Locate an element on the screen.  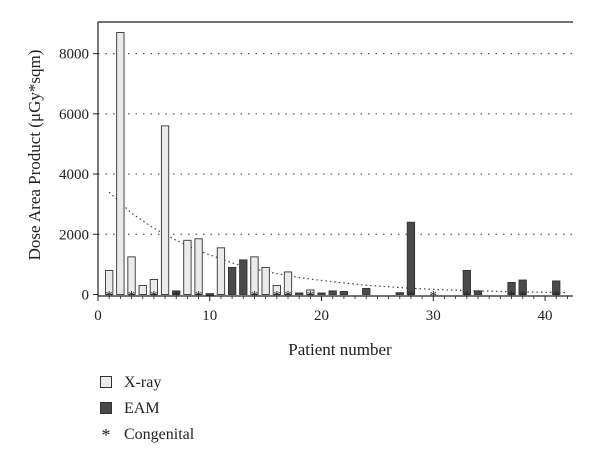
y-tick-label: 4000 is located at coordinates (74, 175).